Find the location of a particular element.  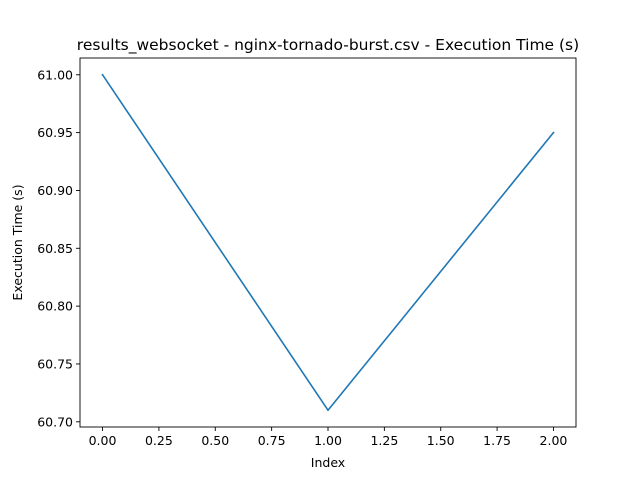

x-tick-label: 1.00 is located at coordinates (328, 440).